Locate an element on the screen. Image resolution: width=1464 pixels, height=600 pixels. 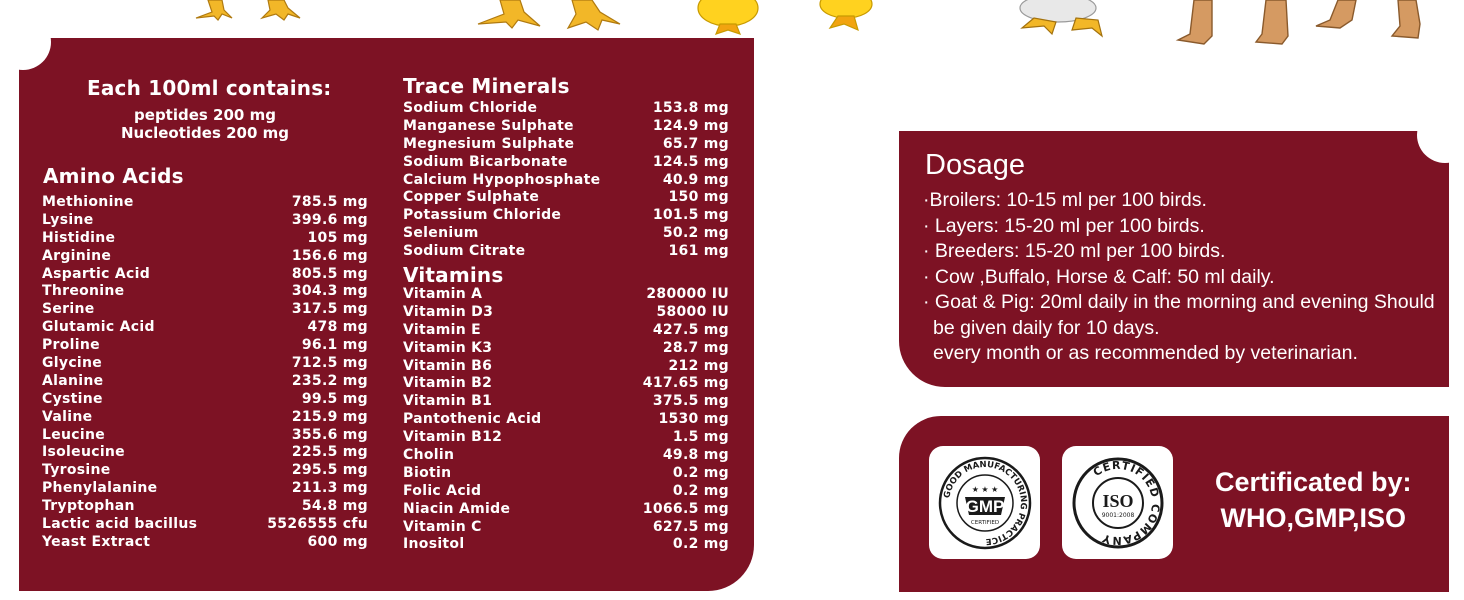
amino-acid-row-name: Serine is located at coordinates (68, 309).